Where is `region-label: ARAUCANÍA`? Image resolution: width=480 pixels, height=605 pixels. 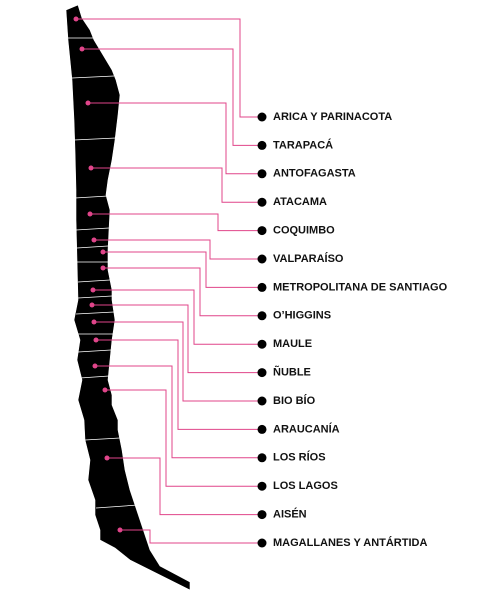
region-label: ARAUCANÍA is located at coordinates (306, 428).